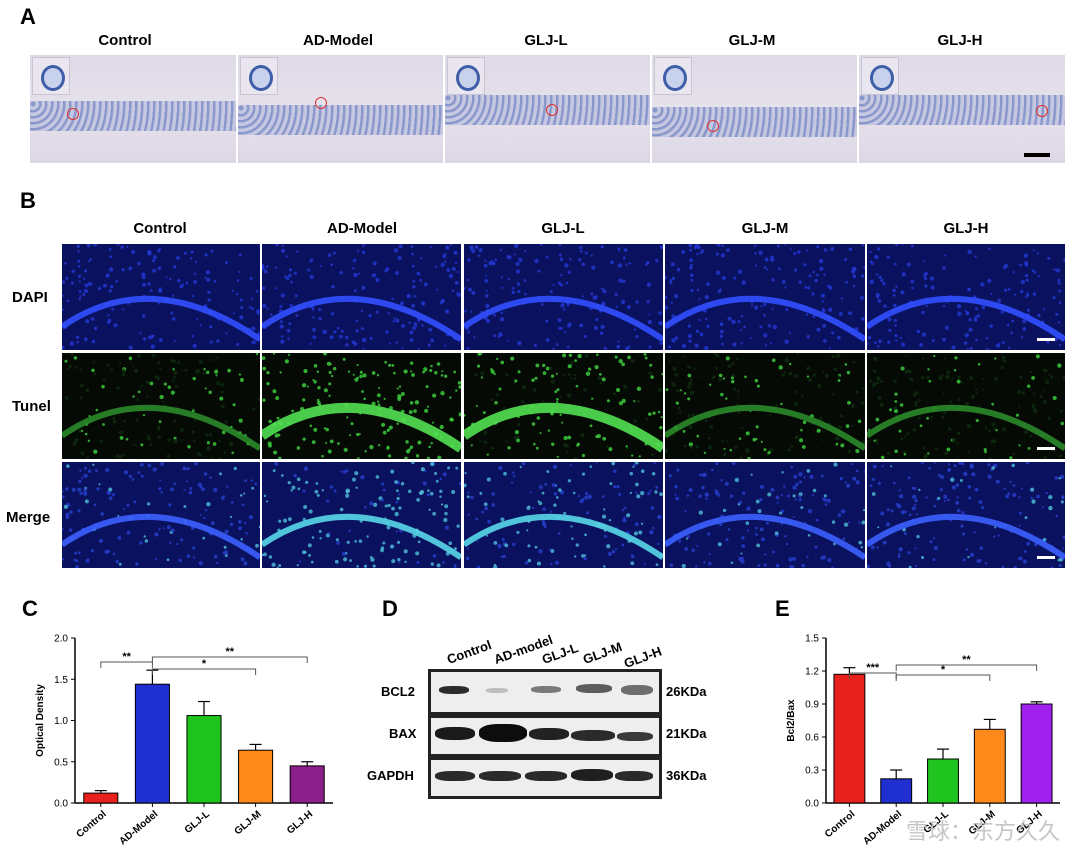  I want to click on panel-e-letter: E, so click(782, 608).